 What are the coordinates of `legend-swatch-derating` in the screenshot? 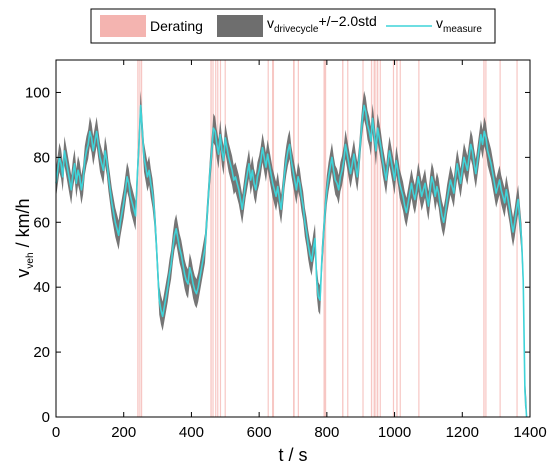 It's located at (123, 26).